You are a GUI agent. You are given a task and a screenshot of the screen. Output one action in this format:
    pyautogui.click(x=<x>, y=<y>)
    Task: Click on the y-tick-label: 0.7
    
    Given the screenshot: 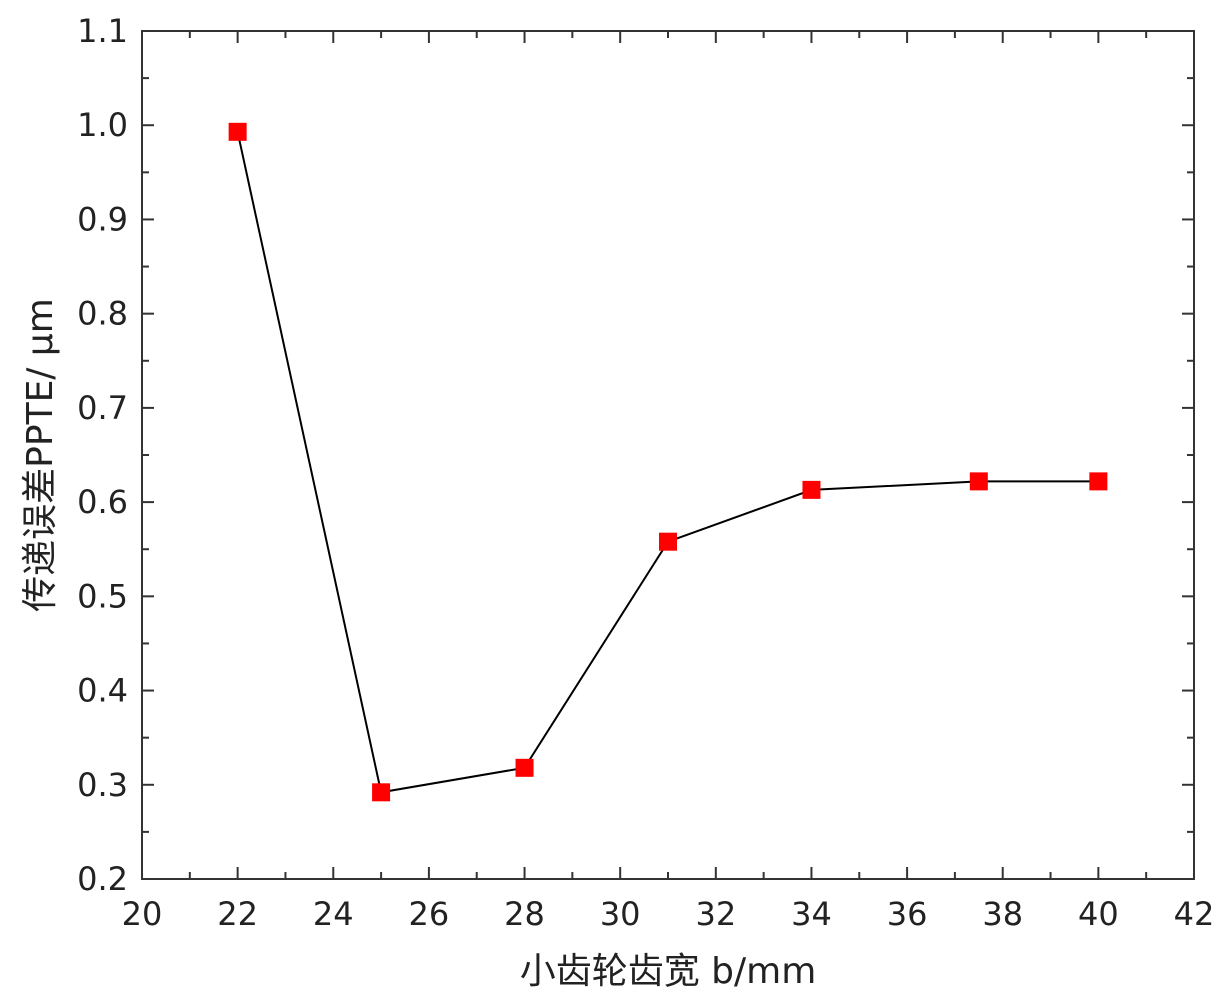 What is the action you would take?
    pyautogui.click(x=102, y=408)
    